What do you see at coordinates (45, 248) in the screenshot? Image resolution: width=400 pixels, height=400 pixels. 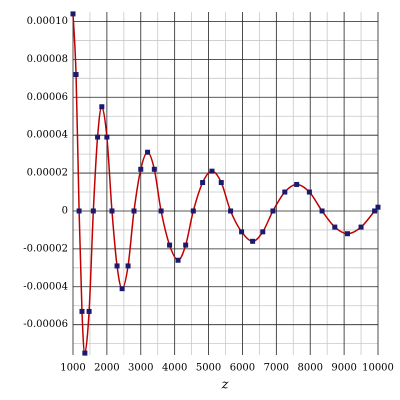 I see `y-tick-label: -0.00002` at bounding box center [45, 248].